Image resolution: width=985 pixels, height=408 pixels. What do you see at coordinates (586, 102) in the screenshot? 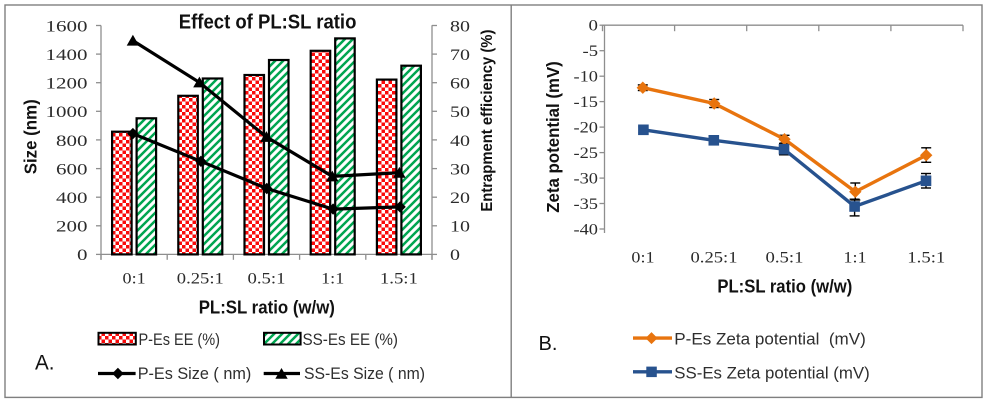
I see `svg-text: -15` at bounding box center [586, 102].